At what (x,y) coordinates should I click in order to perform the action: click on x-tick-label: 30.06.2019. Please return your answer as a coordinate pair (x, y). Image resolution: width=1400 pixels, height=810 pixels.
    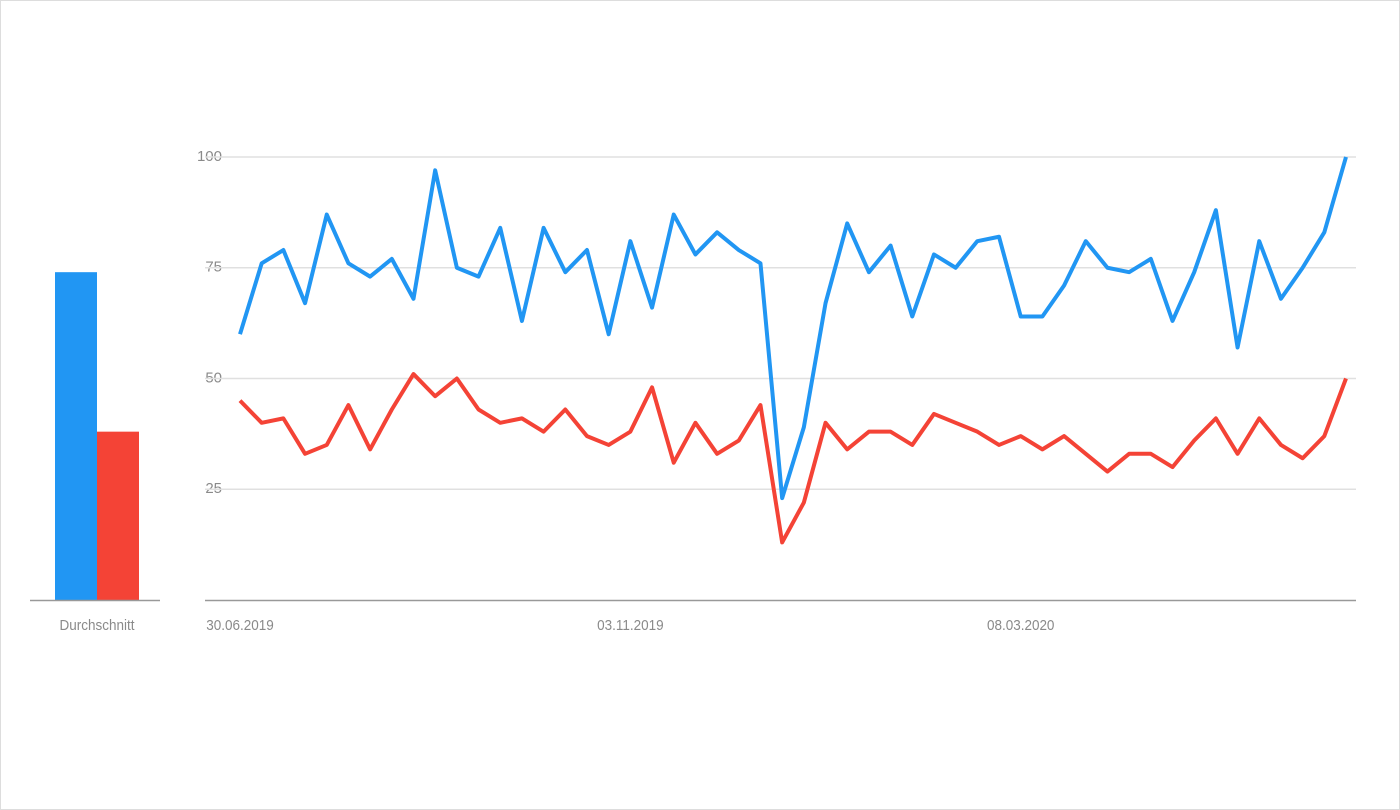
    Looking at the image, I should click on (240, 625).